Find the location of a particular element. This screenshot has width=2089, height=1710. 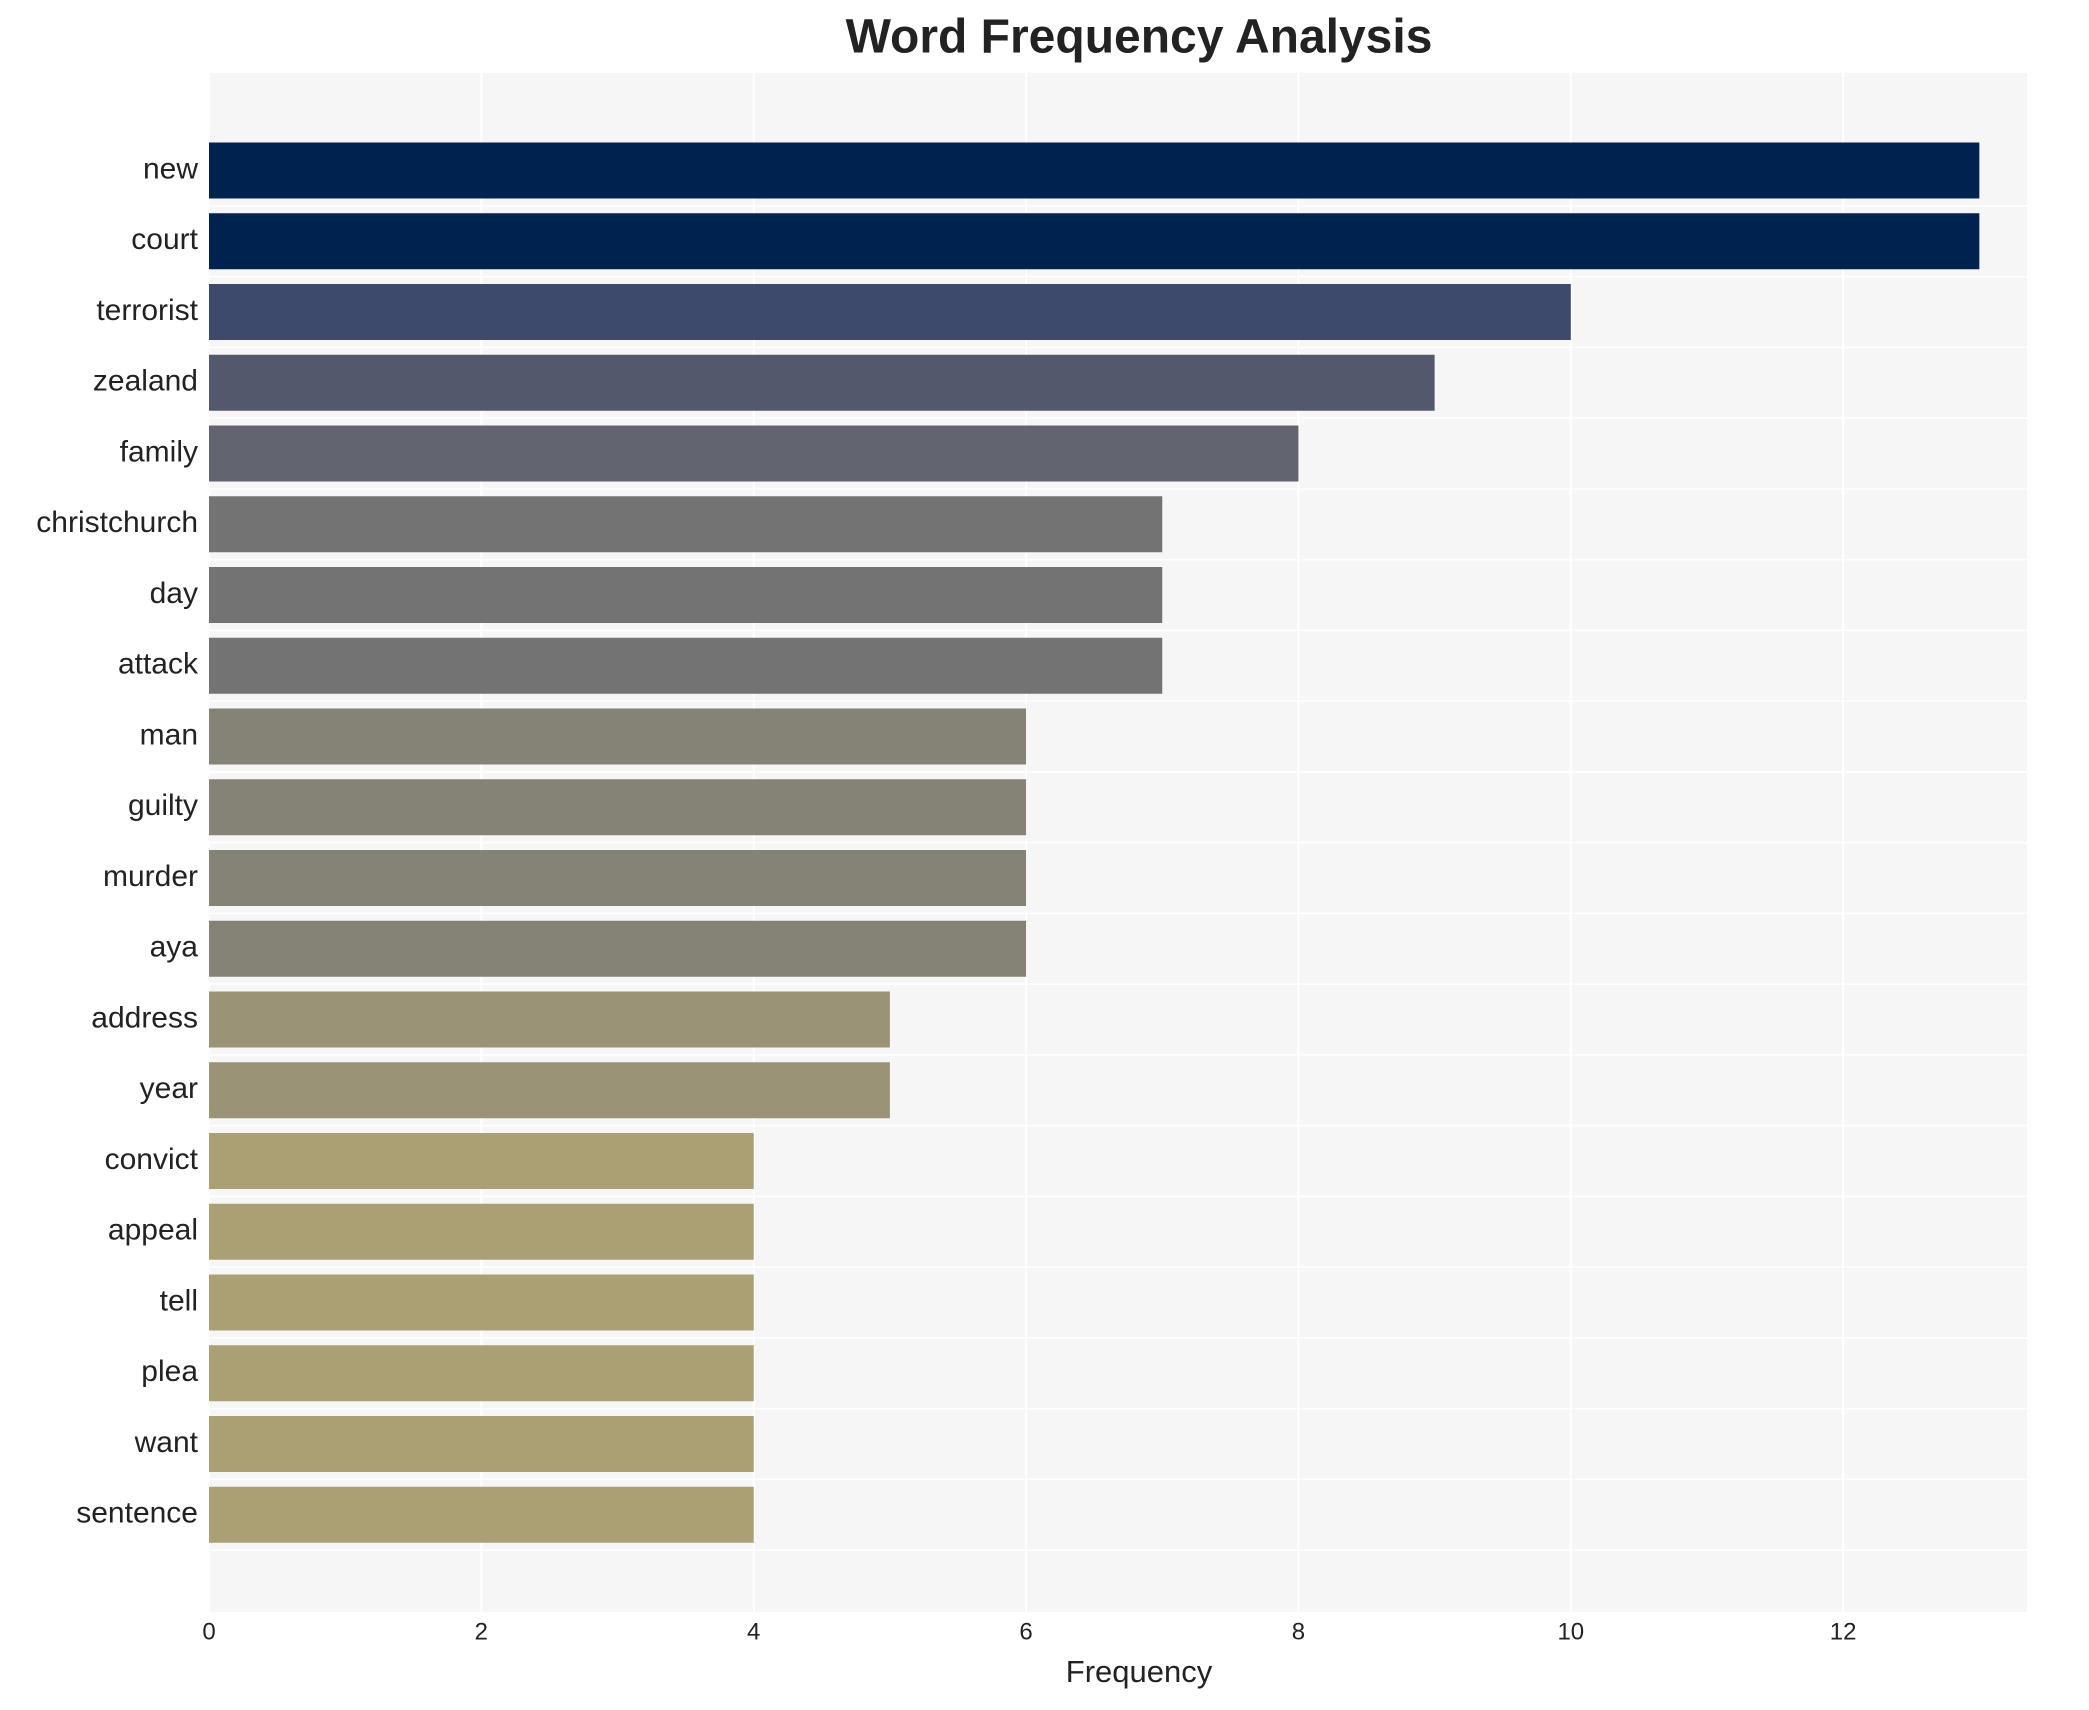

x-tick-label: 0 is located at coordinates (208, 1631).